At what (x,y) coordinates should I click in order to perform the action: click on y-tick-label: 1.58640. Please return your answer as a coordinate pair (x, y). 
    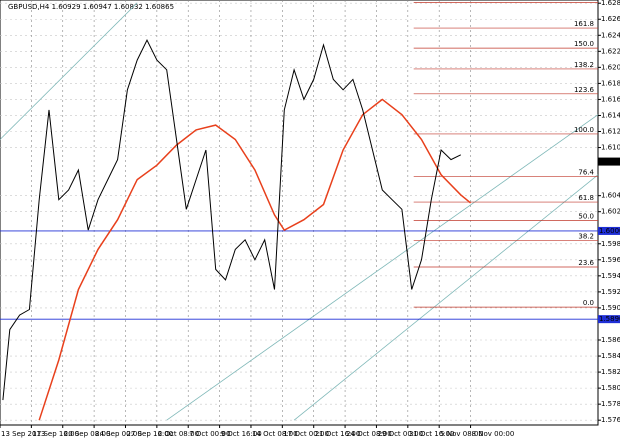
    Looking at the image, I should click on (610, 340).